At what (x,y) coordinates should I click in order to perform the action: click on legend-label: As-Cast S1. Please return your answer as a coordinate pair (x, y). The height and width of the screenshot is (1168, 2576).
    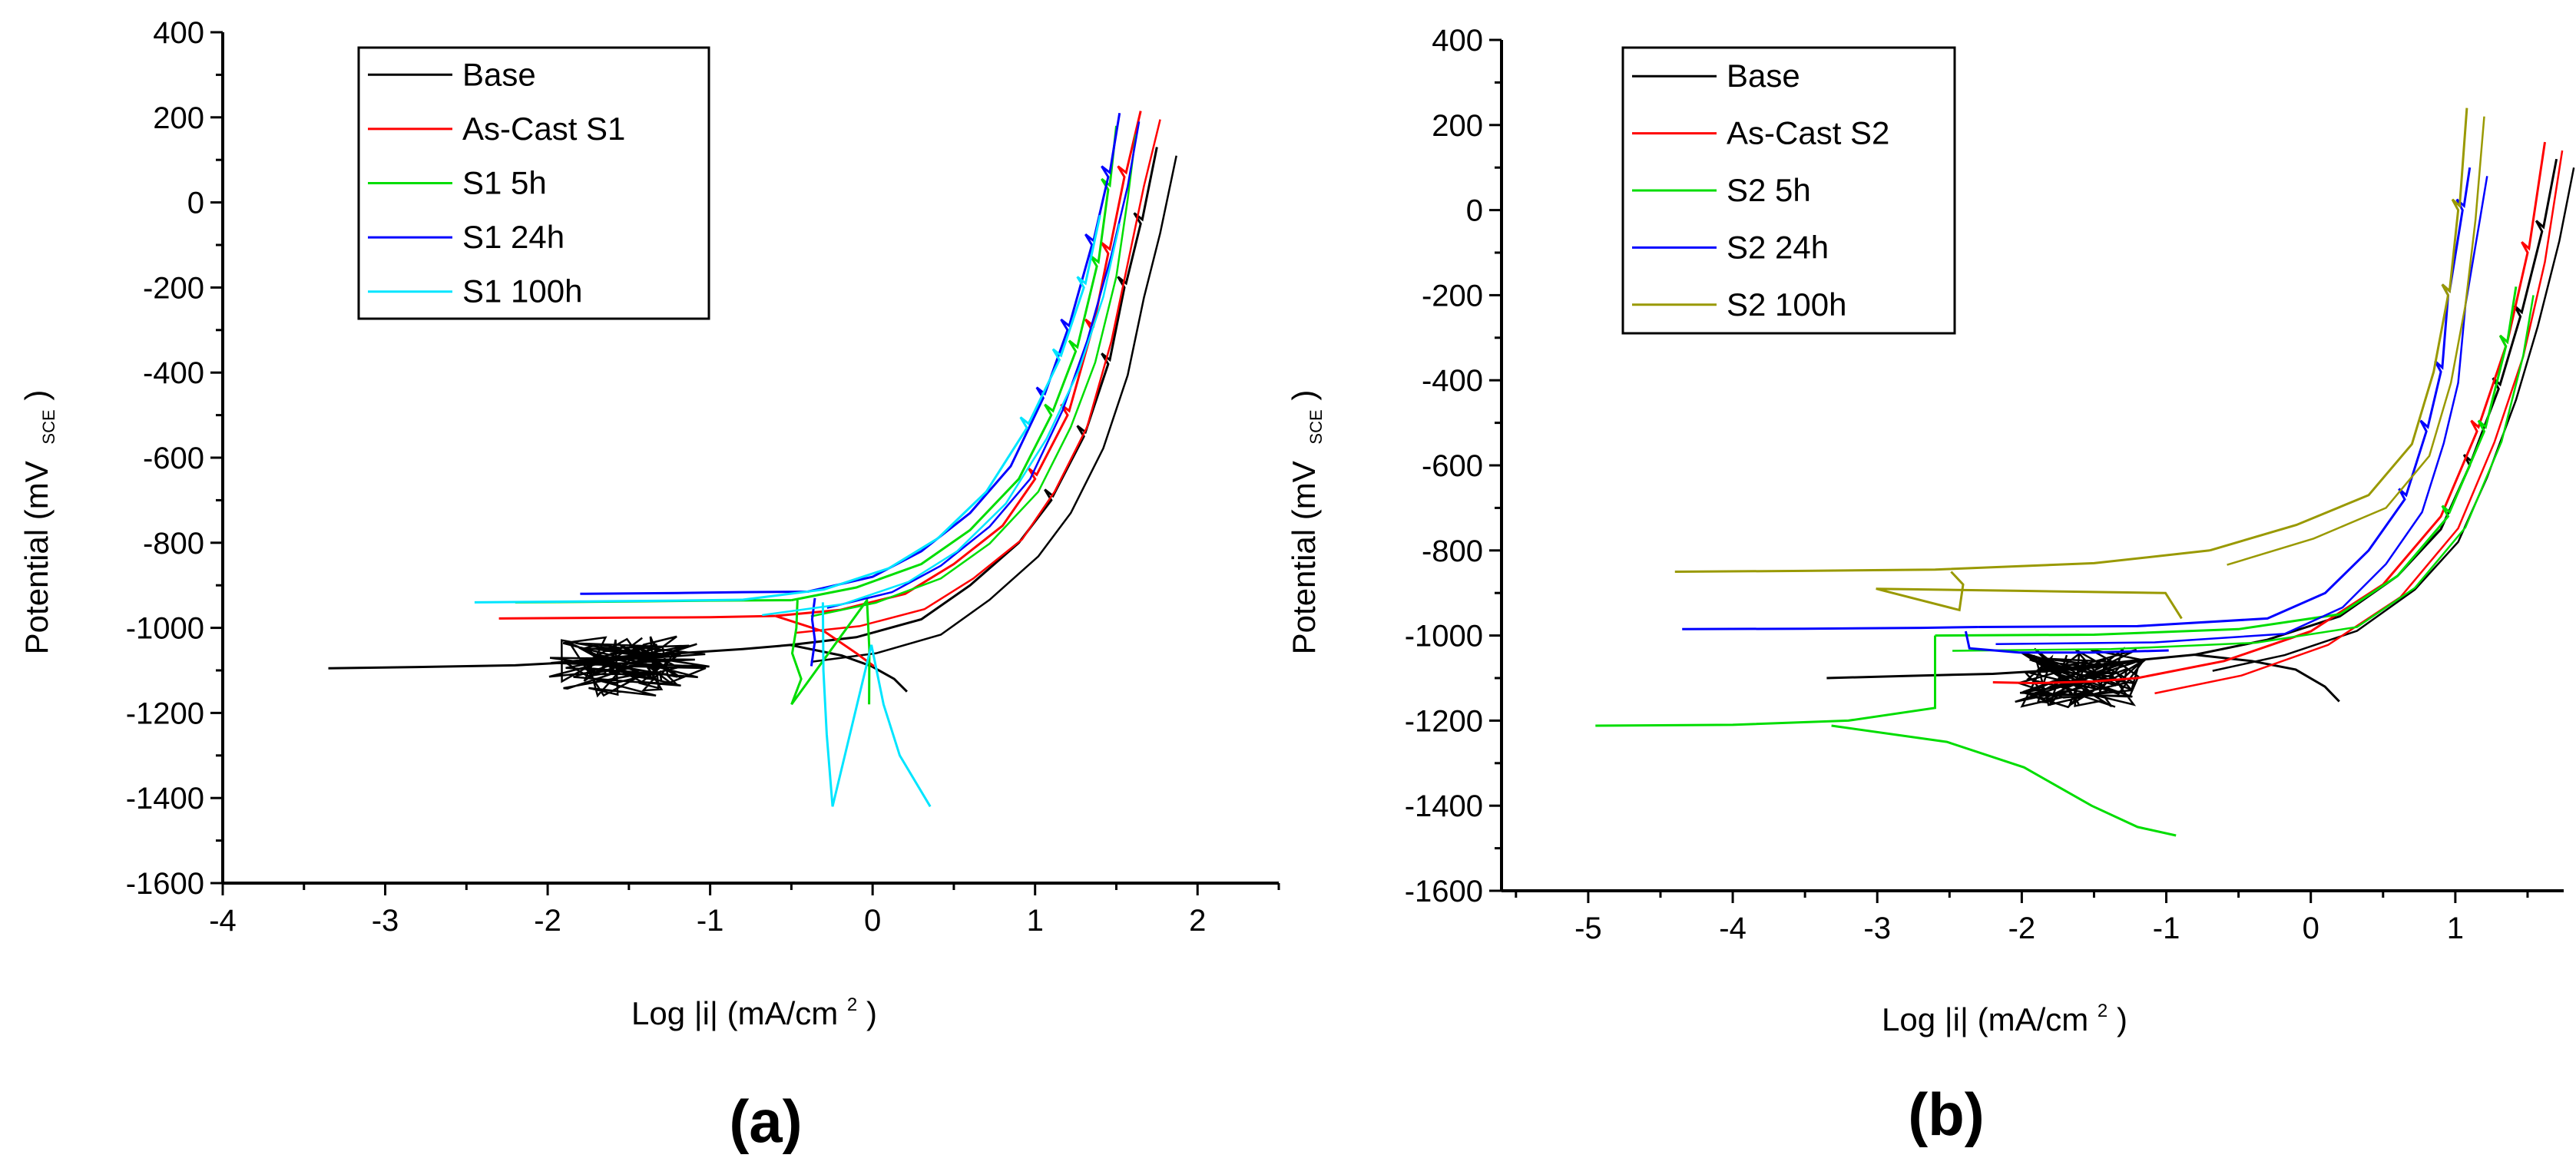
    Looking at the image, I should click on (543, 129).